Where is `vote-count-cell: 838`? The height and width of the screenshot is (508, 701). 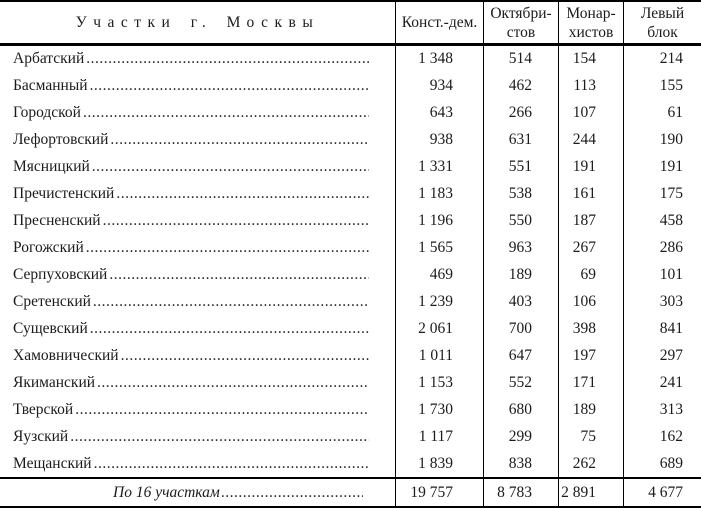 vote-count-cell: 838 is located at coordinates (520, 463).